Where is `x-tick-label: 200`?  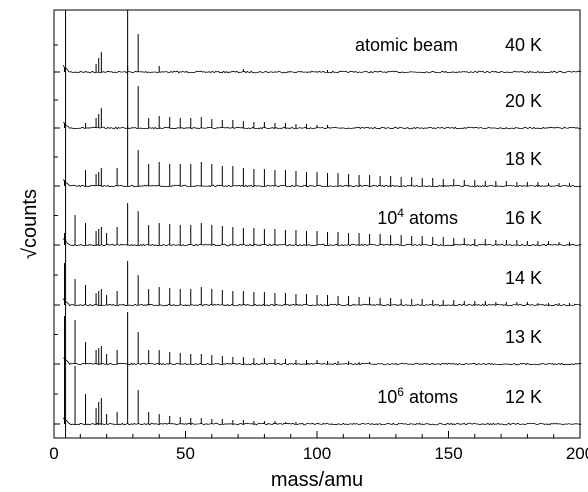
x-tick-label: 200 is located at coordinates (577, 453).